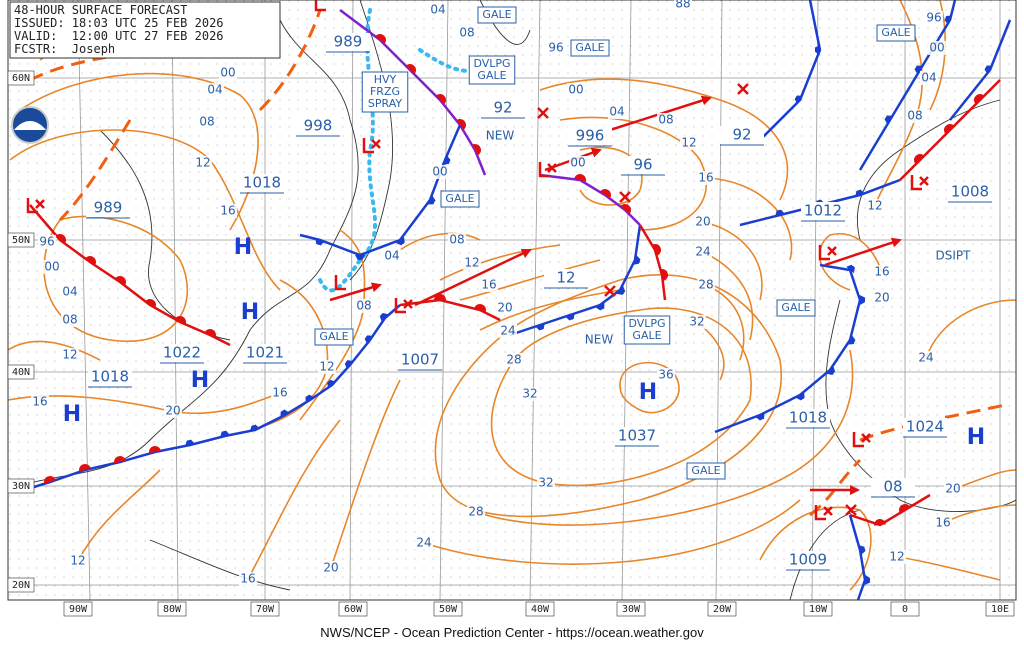  Describe the element at coordinates (100, 10) in the screenshot. I see `title: 48-HOUR SURFACE FORECAST` at that location.